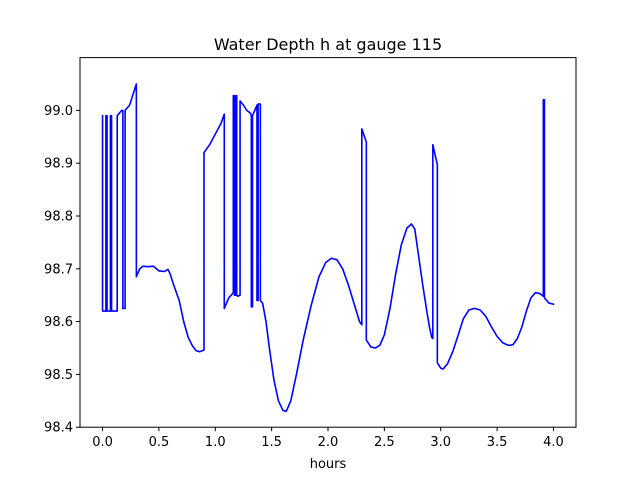 Image resolution: width=640 pixels, height=480 pixels. I want to click on y-tick-label: 98.9, so click(58, 164).